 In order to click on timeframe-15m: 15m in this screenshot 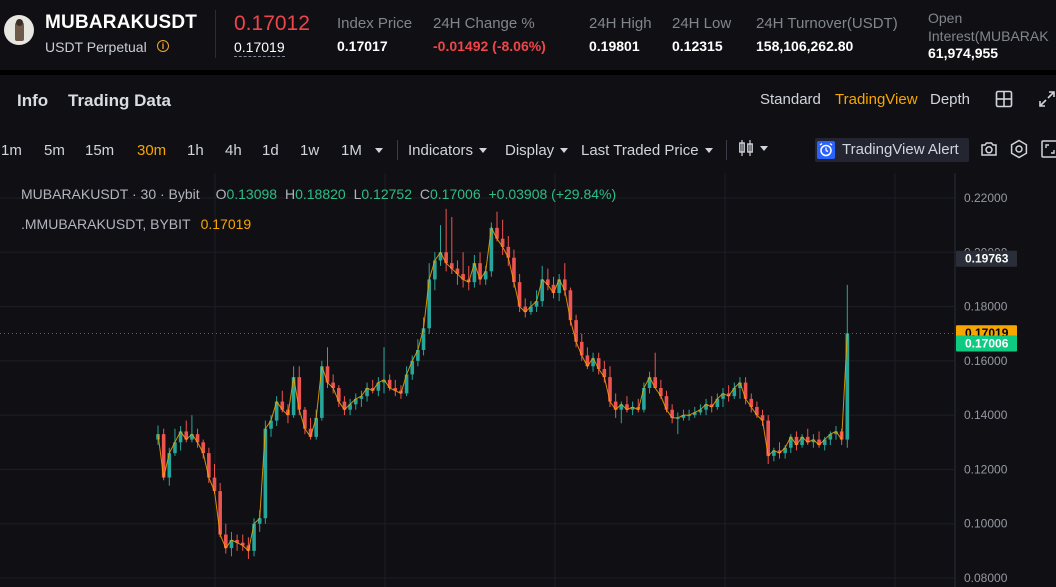, I will do `click(100, 150)`.